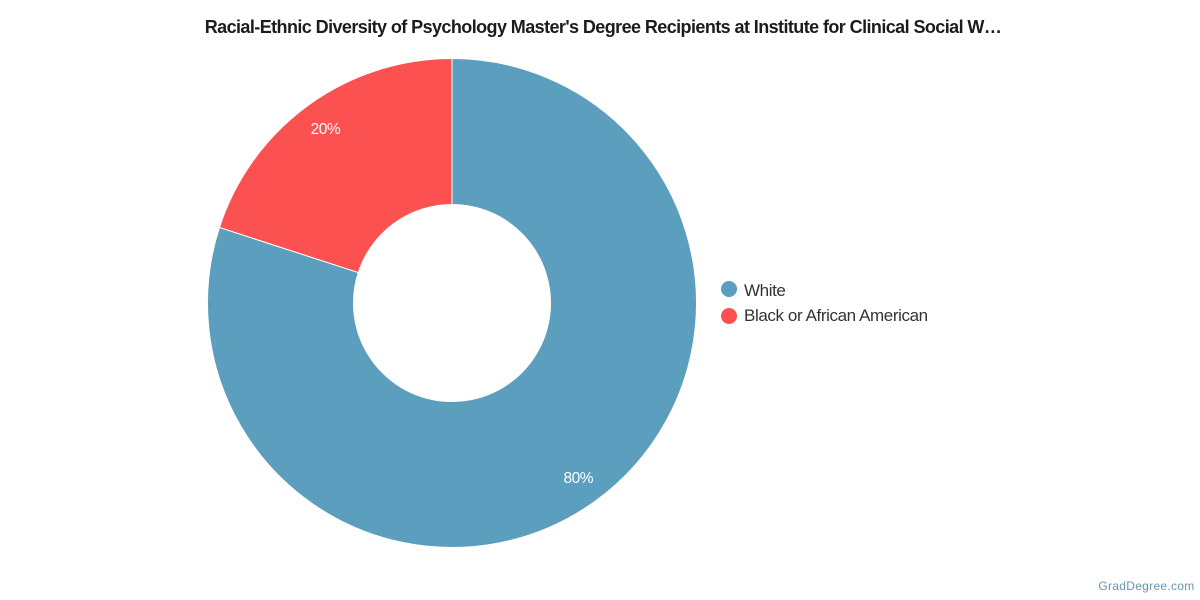 This screenshot has height=600, width=1200. I want to click on svg-text: 20%, so click(326, 129).